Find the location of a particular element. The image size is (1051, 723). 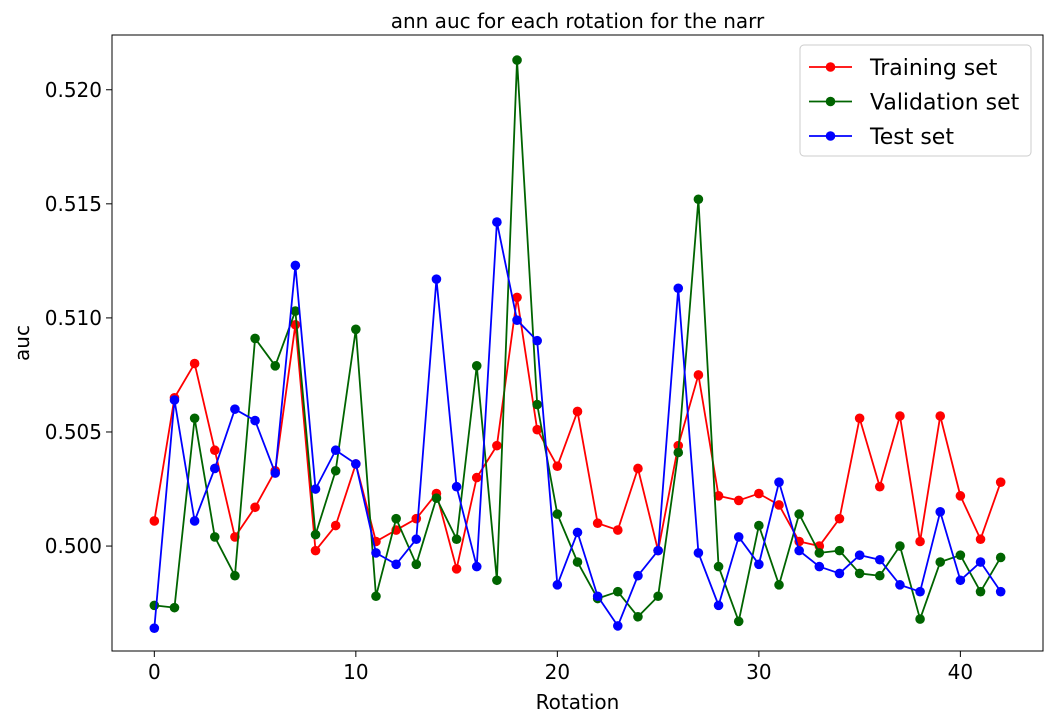

x-tick-label: 30 is located at coordinates (758, 672).